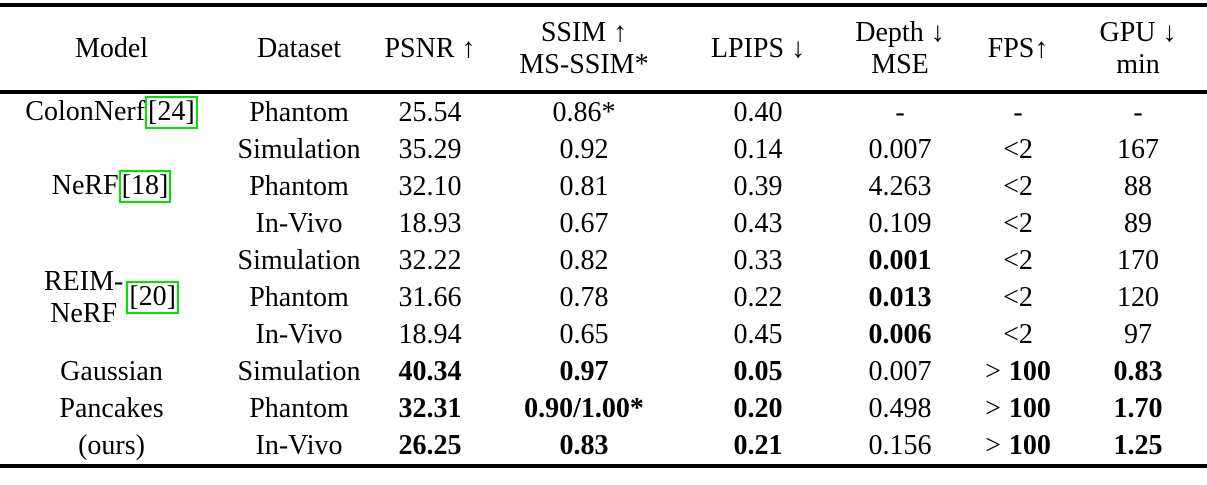  I want to click on depth-mse-value: 0.156, so click(900, 445).